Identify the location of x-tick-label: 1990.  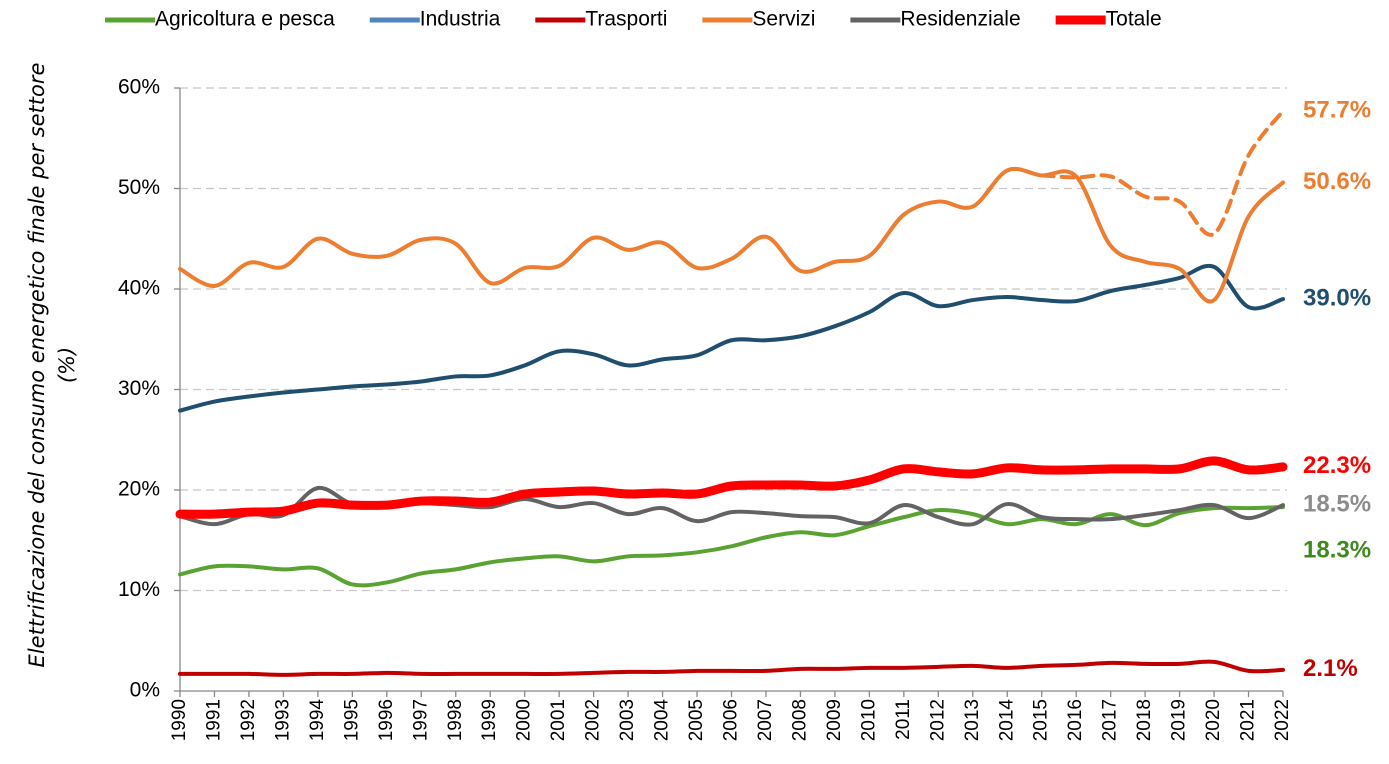
(179, 720).